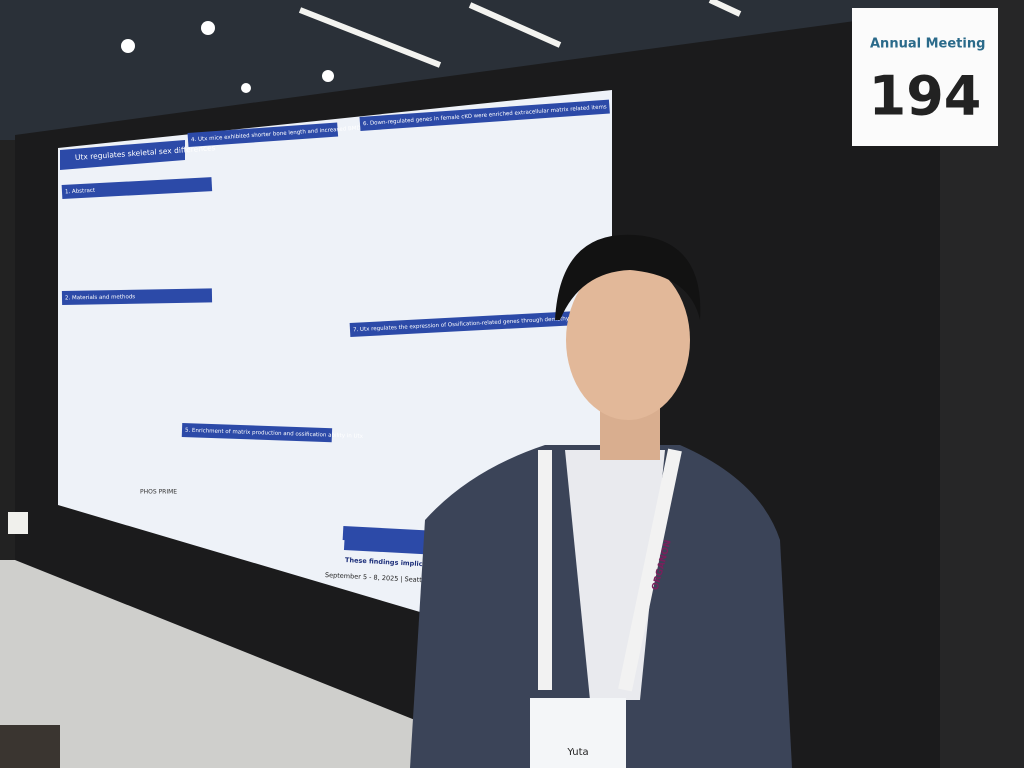 The width and height of the screenshot is (1024, 768). I want to click on sponsor: PHOS PRIME, so click(158, 492).